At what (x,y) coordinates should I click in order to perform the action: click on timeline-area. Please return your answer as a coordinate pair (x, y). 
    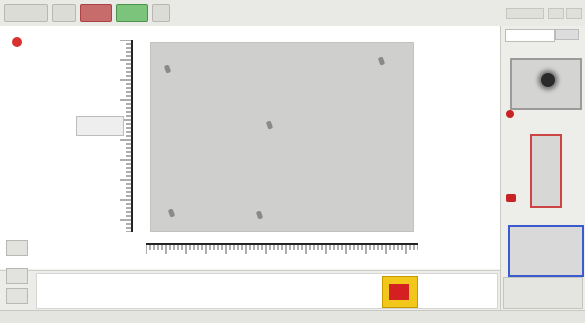
    Looking at the image, I should click on (267, 291).